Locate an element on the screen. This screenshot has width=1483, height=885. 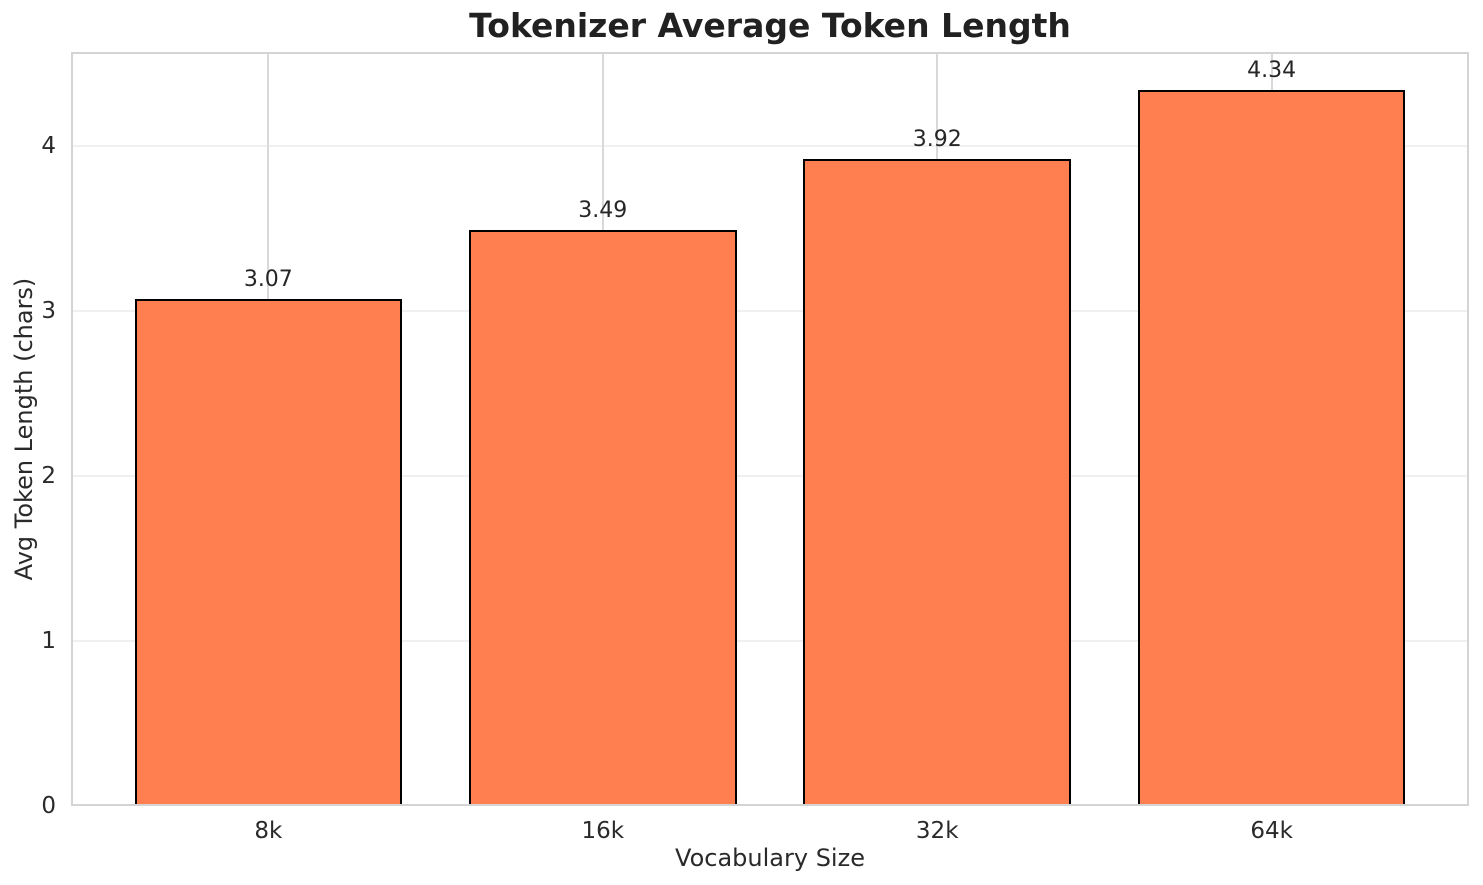
x-tick-label: 32k is located at coordinates (937, 831).